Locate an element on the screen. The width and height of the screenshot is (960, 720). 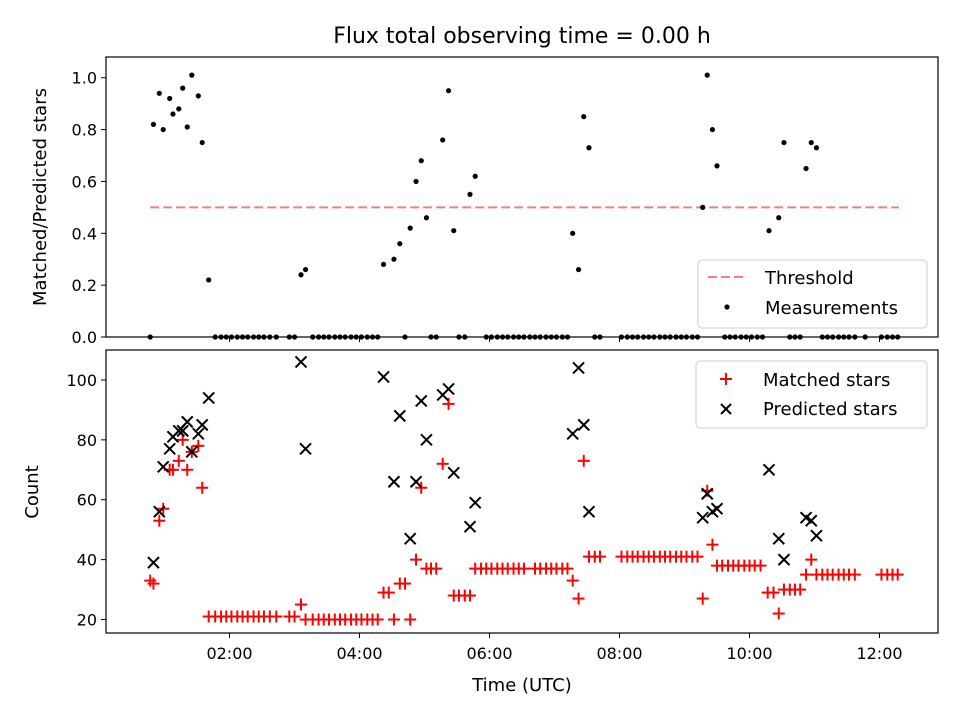
predicted-stars-legend-swatch is located at coordinates (726, 409).